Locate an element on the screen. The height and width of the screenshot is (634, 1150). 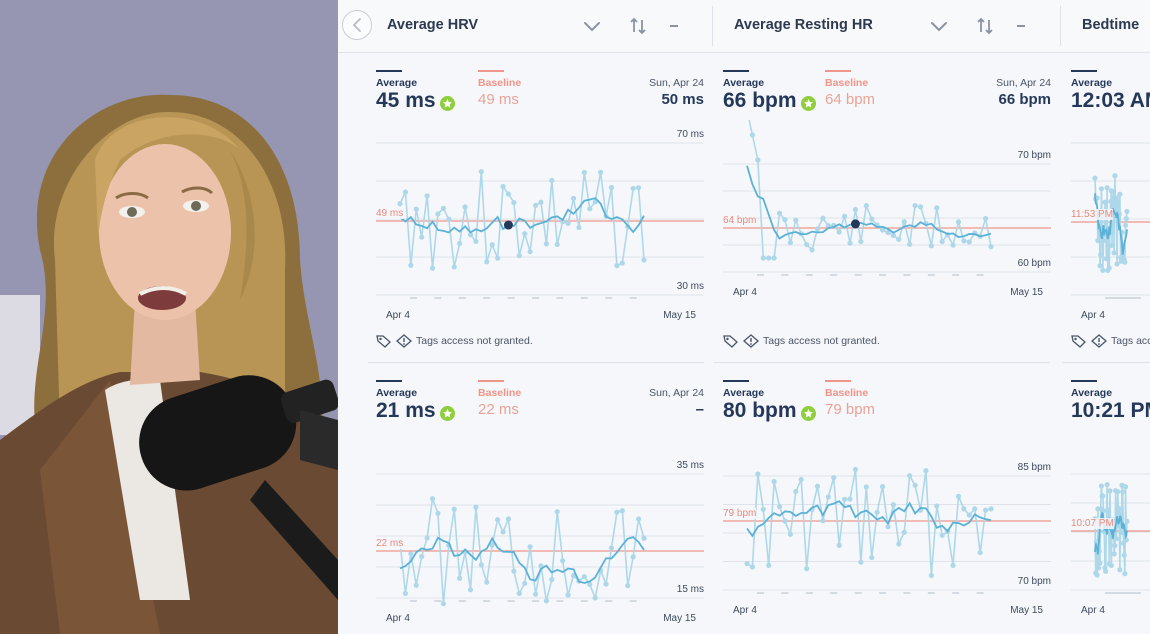
baseline-value: 22 ms is located at coordinates (498, 409).